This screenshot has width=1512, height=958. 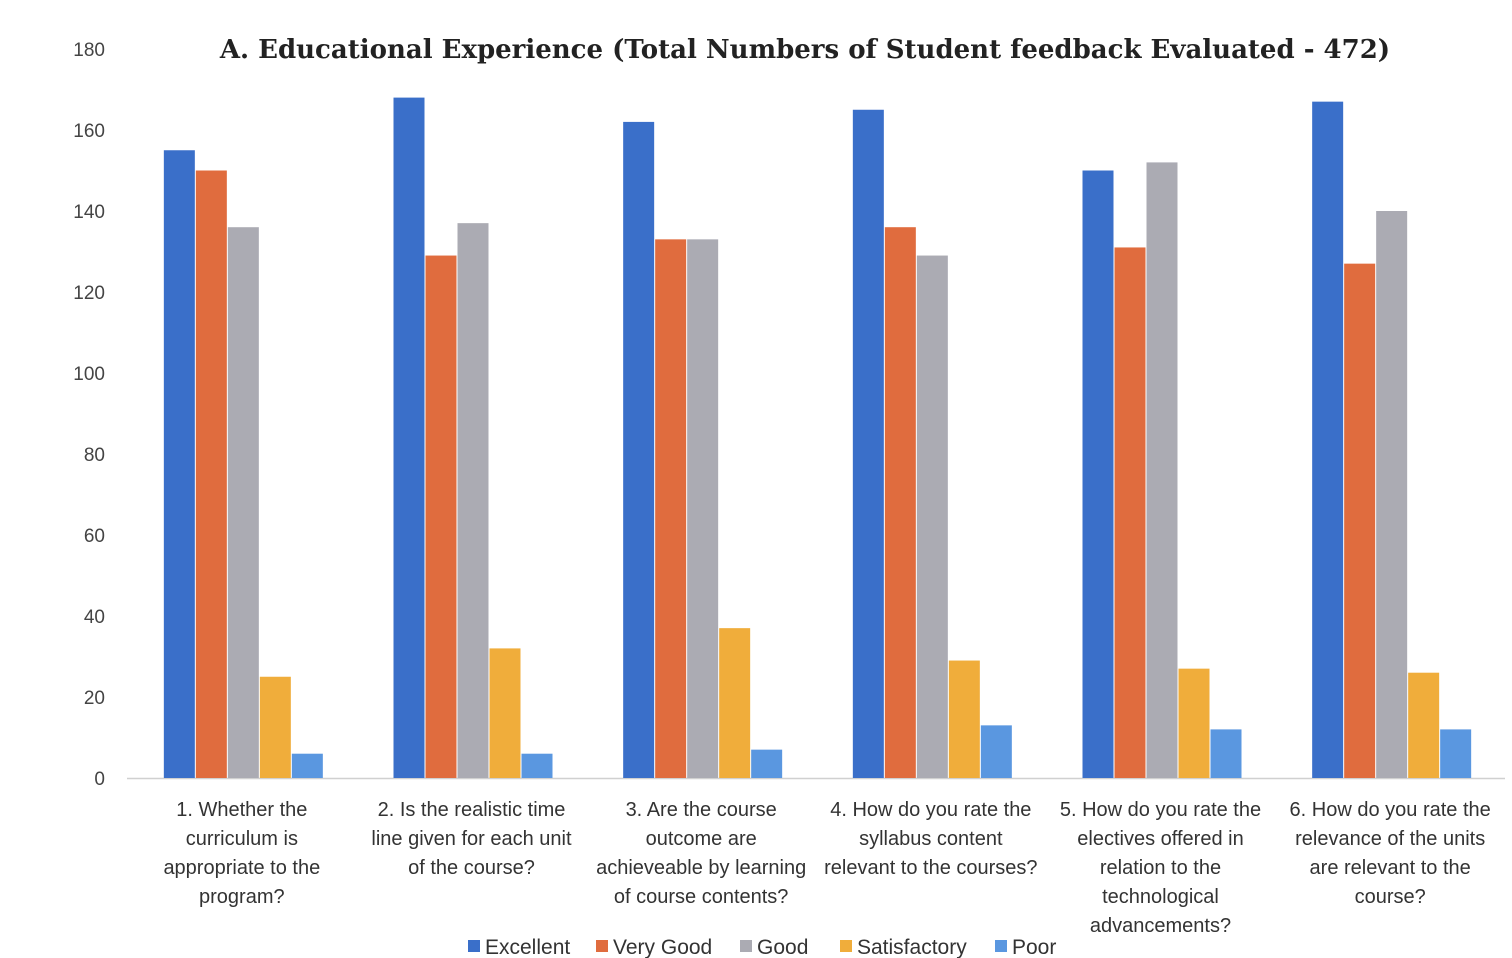 I want to click on y-tick-label: 180, so click(x=89, y=50).